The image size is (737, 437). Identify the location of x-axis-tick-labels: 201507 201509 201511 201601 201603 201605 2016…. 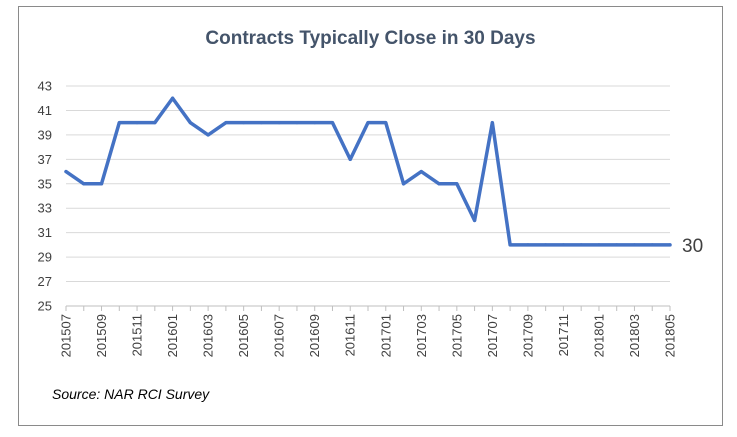
(368, 335).